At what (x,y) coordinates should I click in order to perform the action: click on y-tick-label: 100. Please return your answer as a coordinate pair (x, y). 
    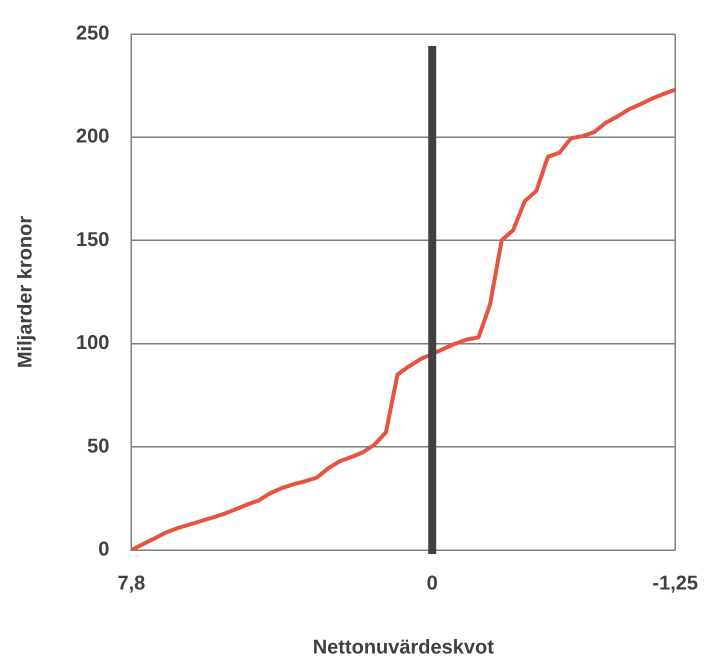
    Looking at the image, I should click on (93, 343).